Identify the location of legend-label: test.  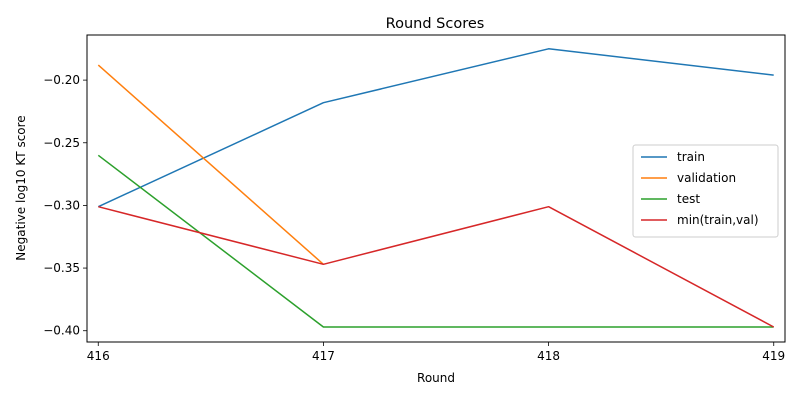
(688, 199).